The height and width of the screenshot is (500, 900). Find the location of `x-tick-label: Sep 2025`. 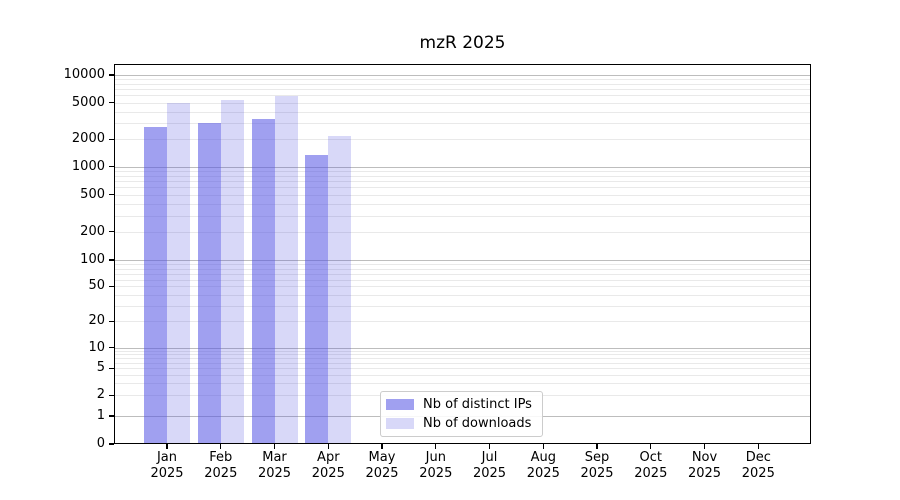

x-tick-label: Sep 2025 is located at coordinates (597, 465).